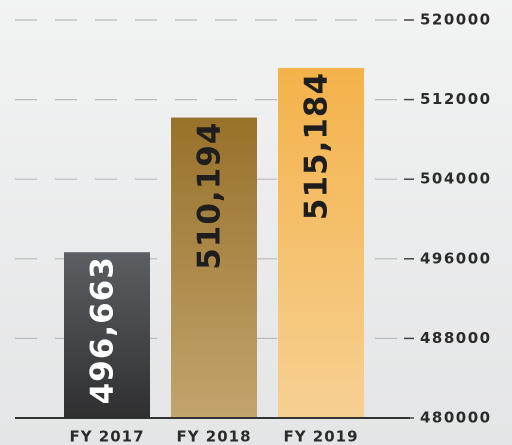 The height and width of the screenshot is (445, 512). I want to click on y-tick-label: 496000, so click(456, 258).